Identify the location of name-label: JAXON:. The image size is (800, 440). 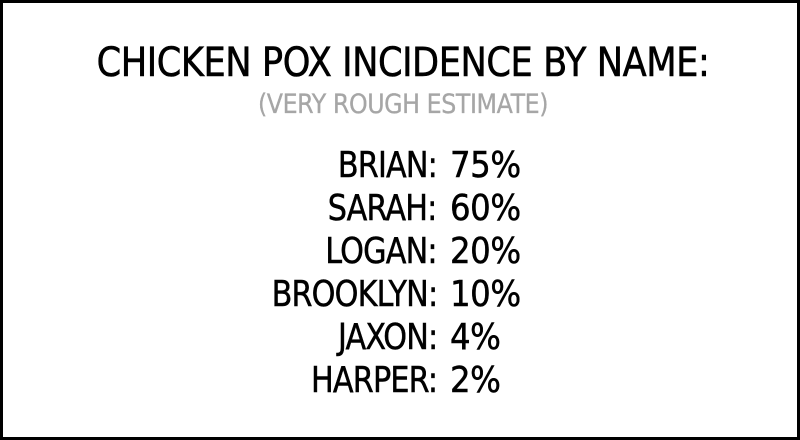
(387, 338).